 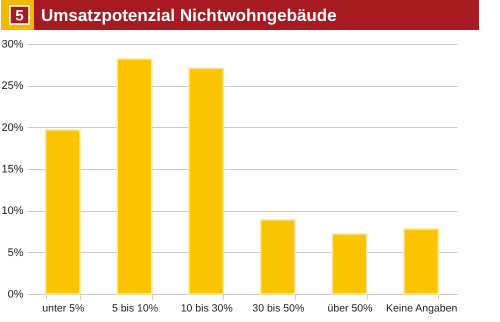 What do you see at coordinates (16, 252) in the screenshot?
I see `y-tick-label: 5%` at bounding box center [16, 252].